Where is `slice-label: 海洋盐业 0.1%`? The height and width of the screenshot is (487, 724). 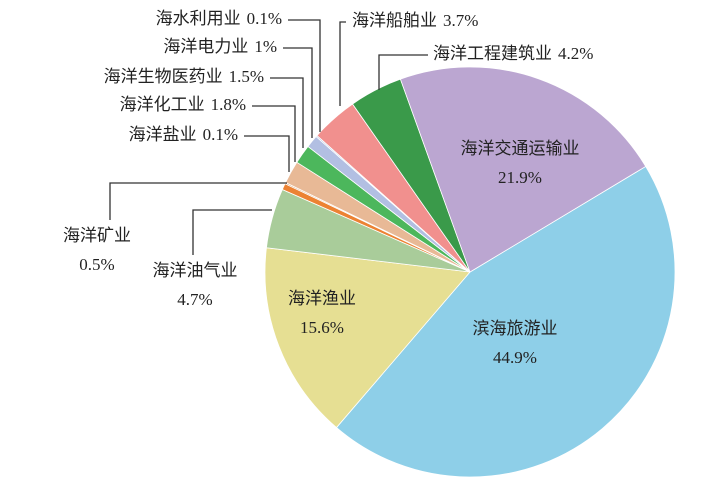
slice-label: 海洋盐业 0.1% is located at coordinates (183, 134).